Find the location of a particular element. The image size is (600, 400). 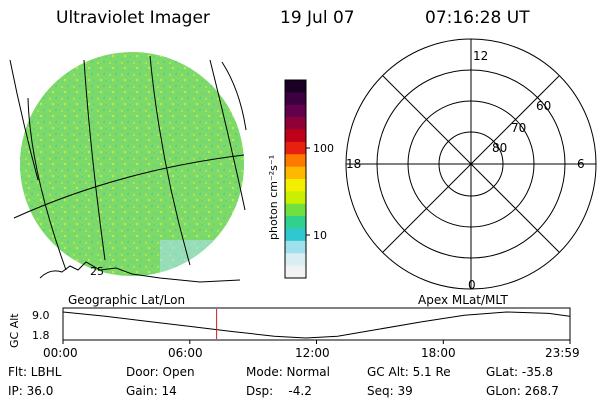

status-gain: Gain: 14 is located at coordinates (151, 391).